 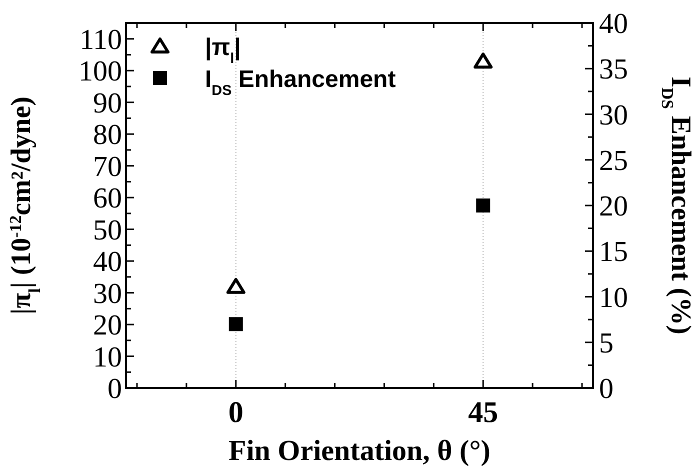 What do you see at coordinates (107, 294) in the screenshot?
I see `y-tick-label: 30` at bounding box center [107, 294].